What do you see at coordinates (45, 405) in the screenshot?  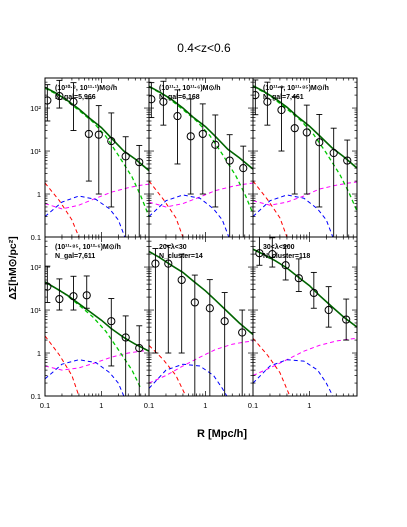 I see `x-tick-label: 0.1` at bounding box center [45, 405].